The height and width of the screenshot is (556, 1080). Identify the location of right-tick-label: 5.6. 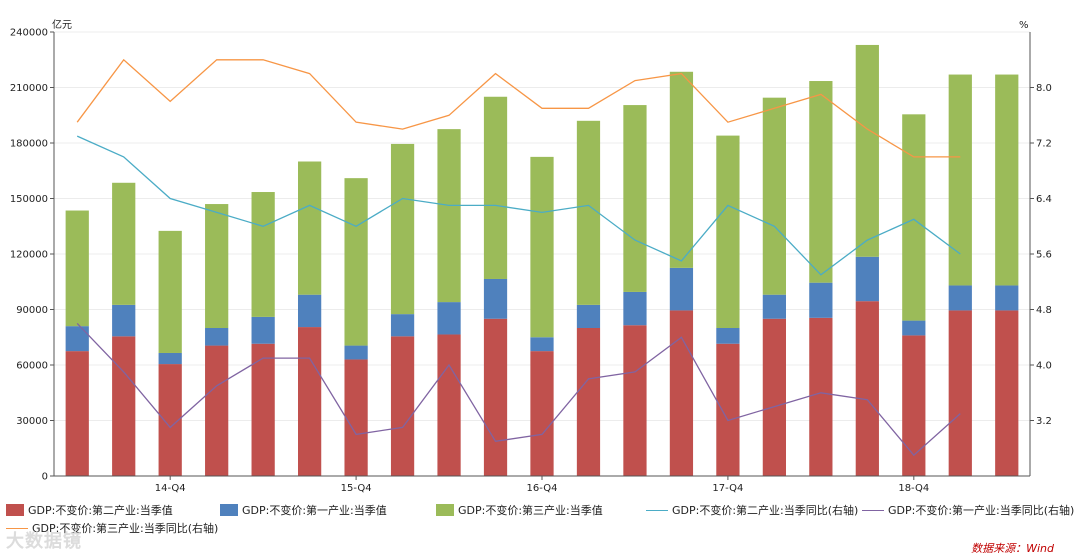
(1044, 255).